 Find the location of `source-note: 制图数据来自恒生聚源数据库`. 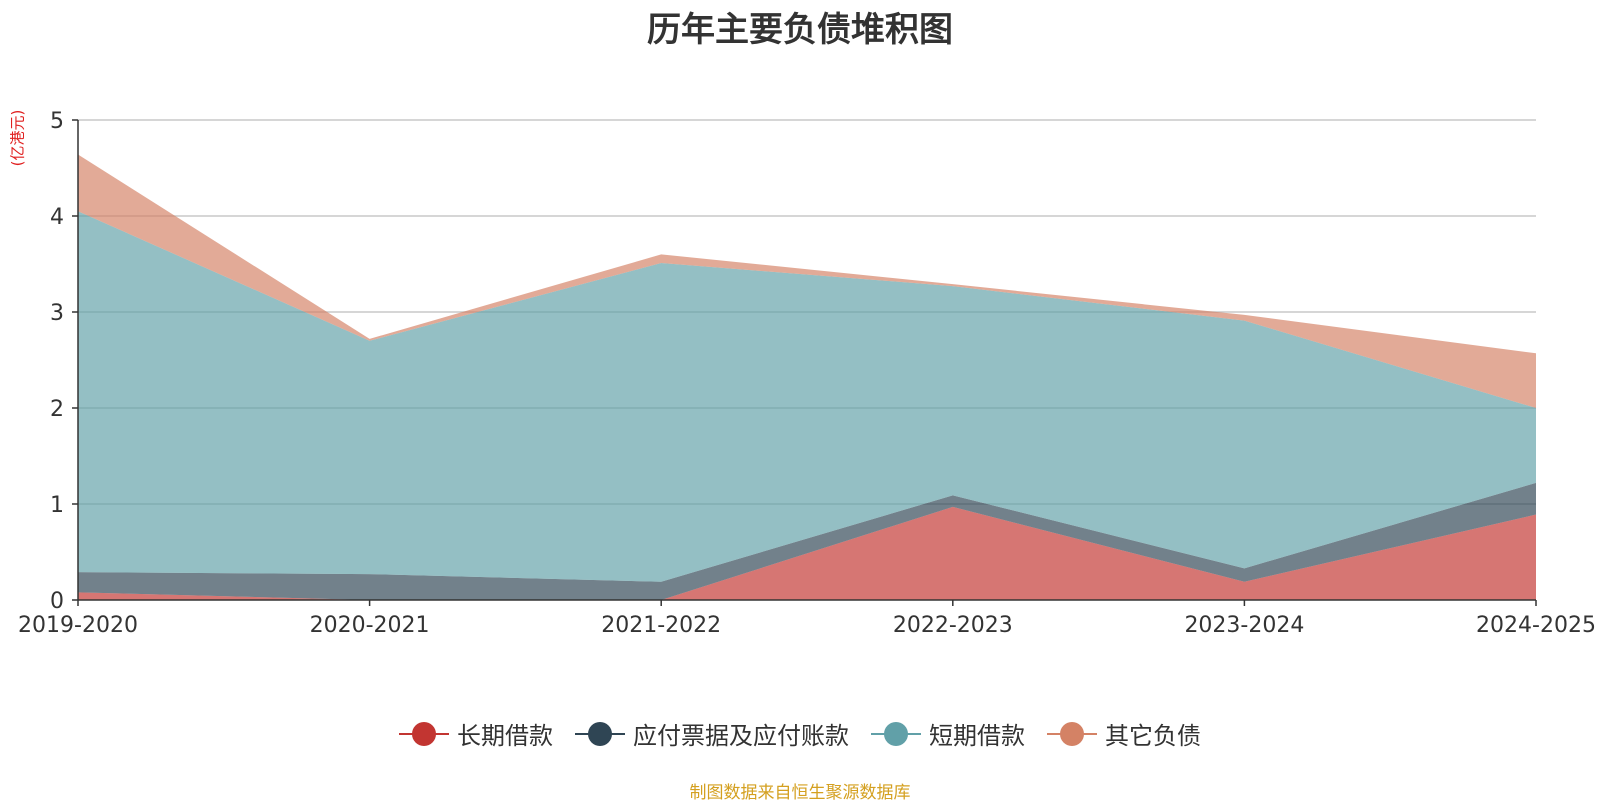

source-note: 制图数据来自恒生聚源数据库 is located at coordinates (800, 793).